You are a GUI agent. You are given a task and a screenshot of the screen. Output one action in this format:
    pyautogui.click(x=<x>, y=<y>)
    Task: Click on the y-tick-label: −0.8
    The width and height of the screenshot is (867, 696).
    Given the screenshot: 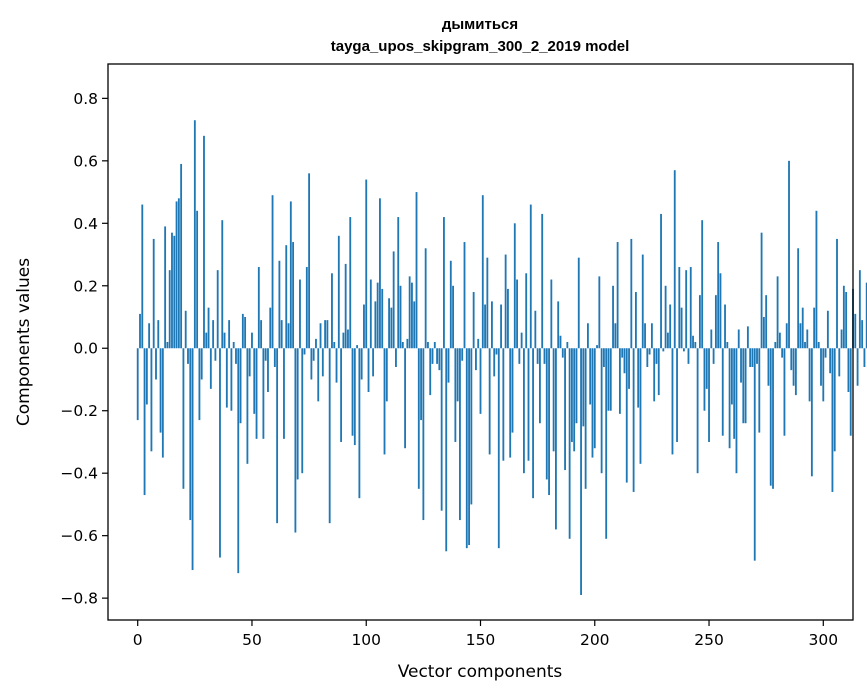 What is the action you would take?
    pyautogui.click(x=79, y=599)
    